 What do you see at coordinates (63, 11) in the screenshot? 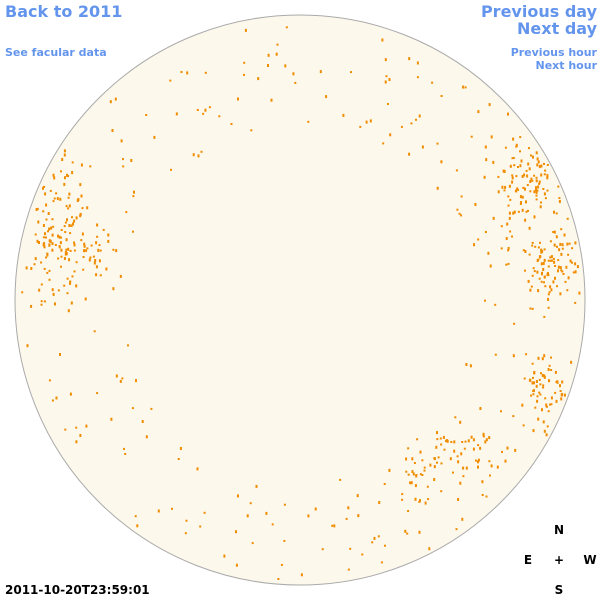
I see `back-link: Back to 2011` at bounding box center [63, 11].